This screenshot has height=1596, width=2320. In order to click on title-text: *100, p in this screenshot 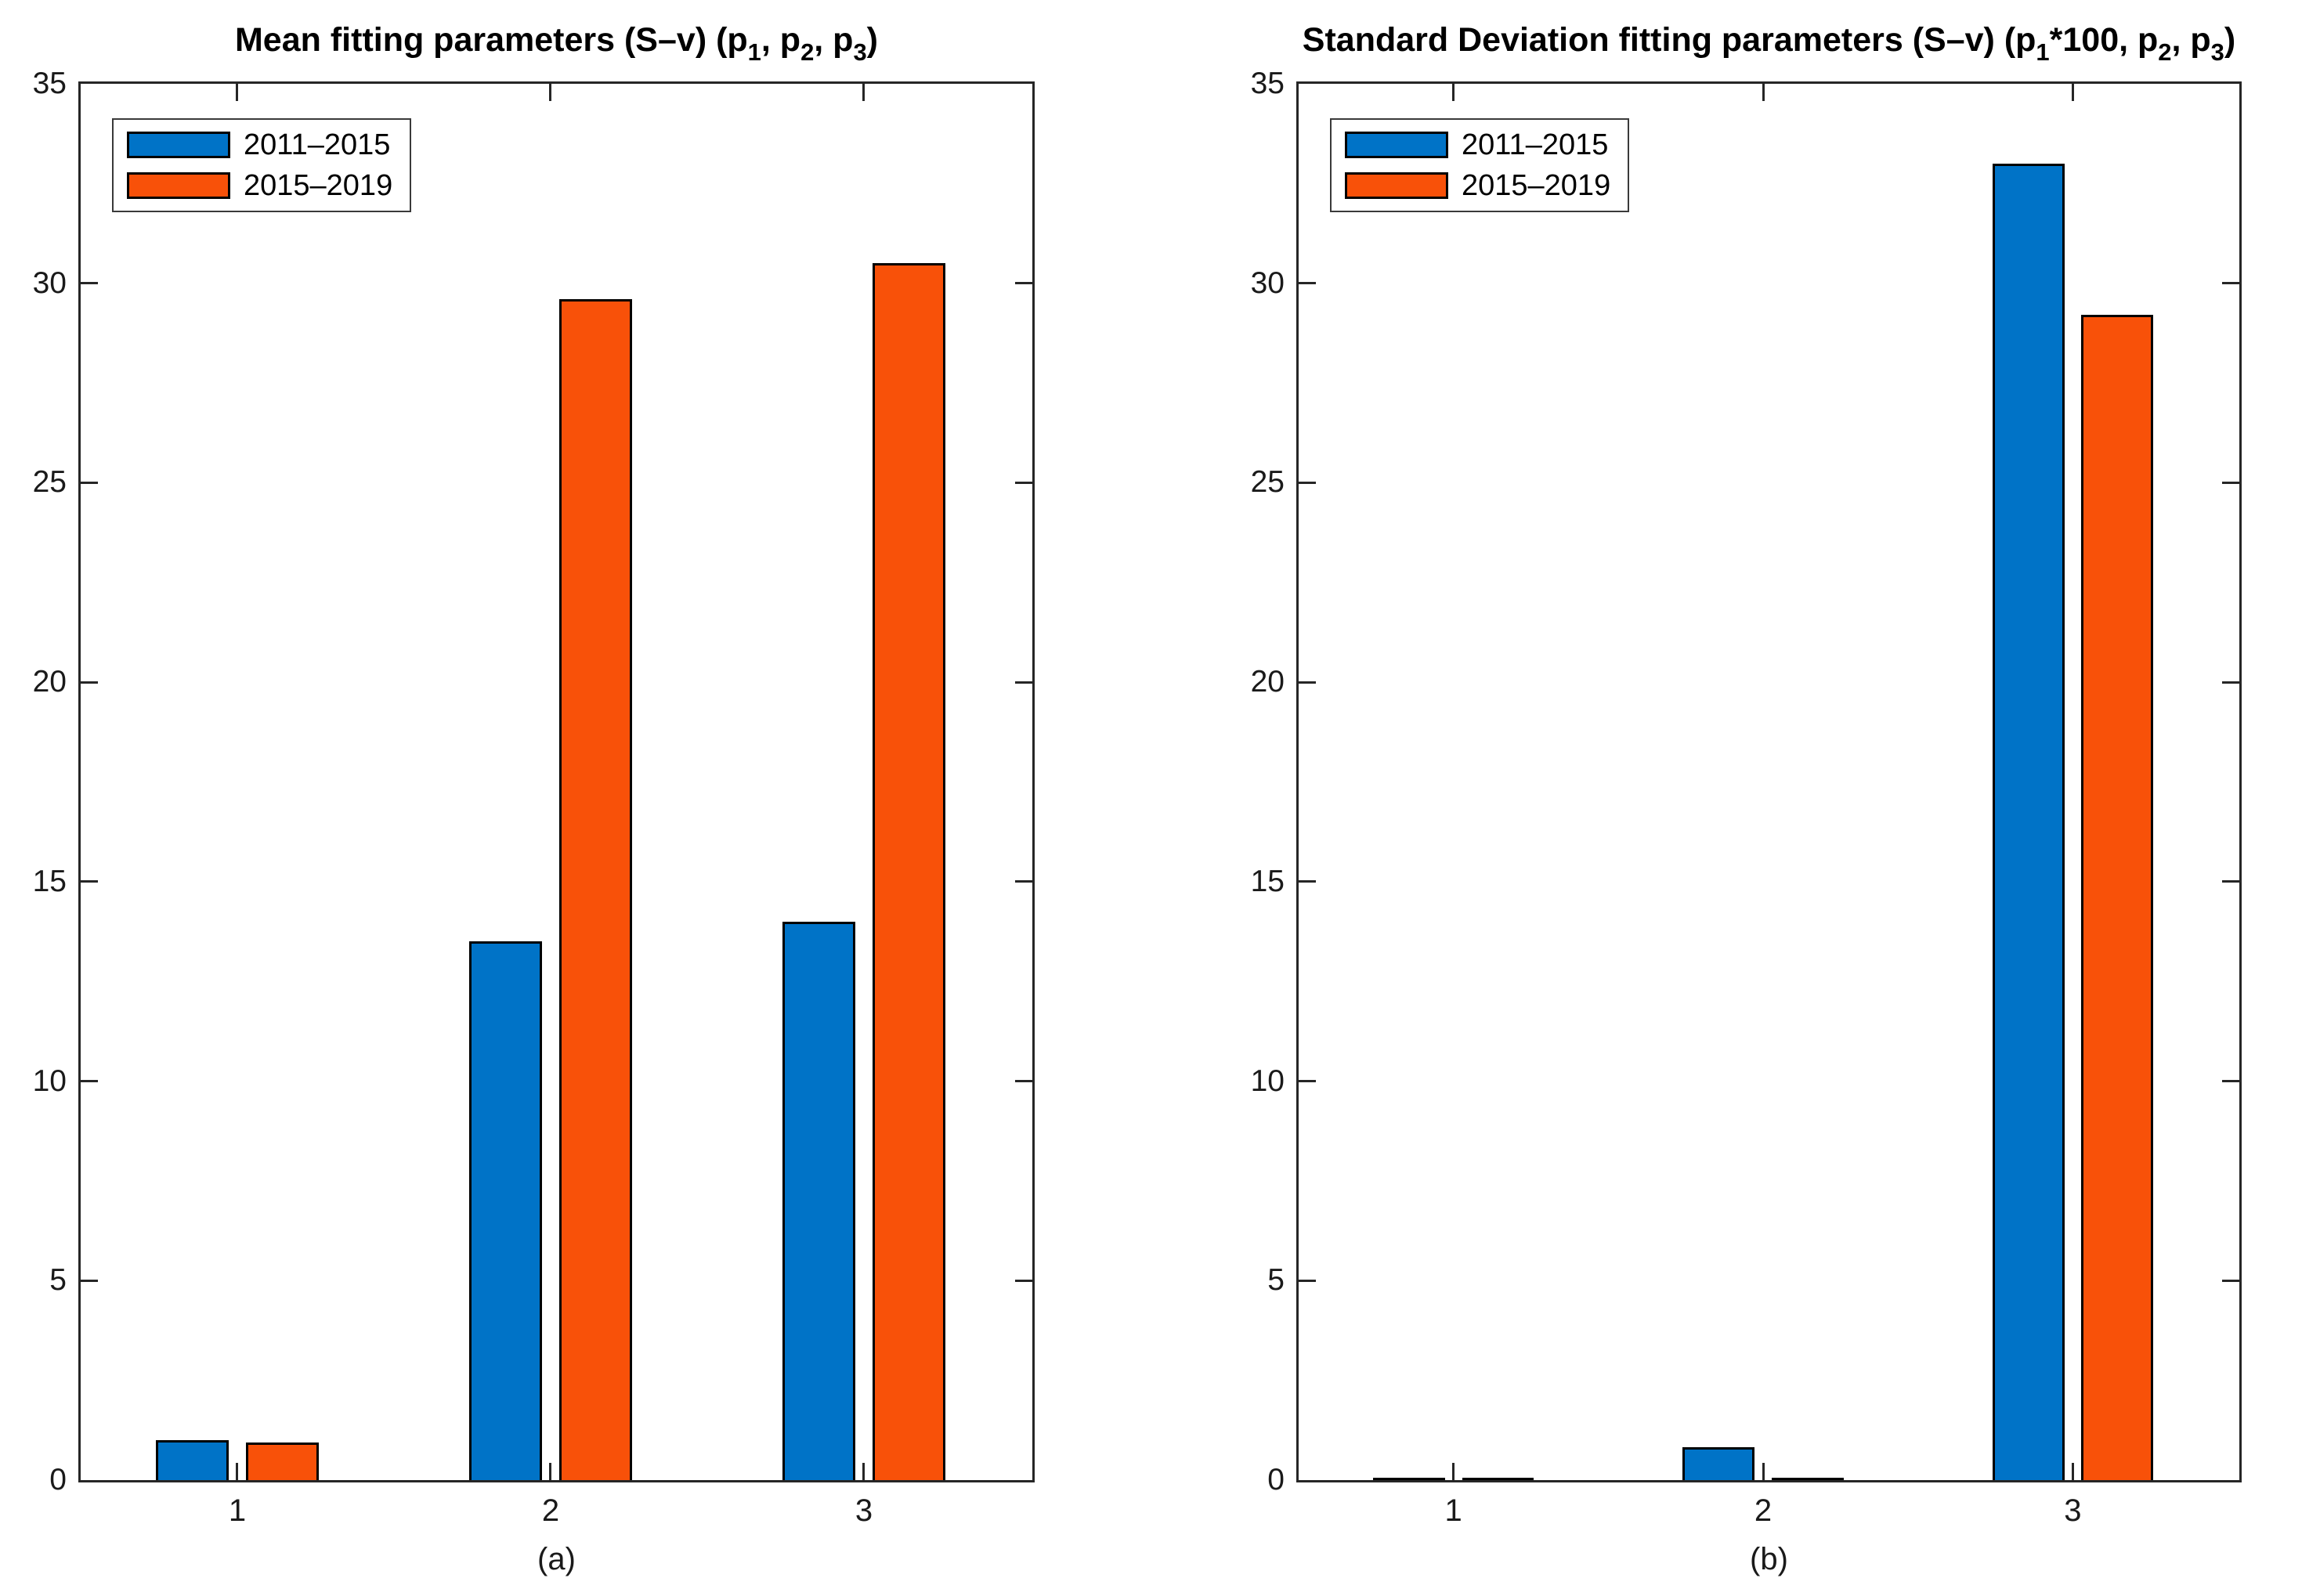, I will do `click(2104, 40)`.